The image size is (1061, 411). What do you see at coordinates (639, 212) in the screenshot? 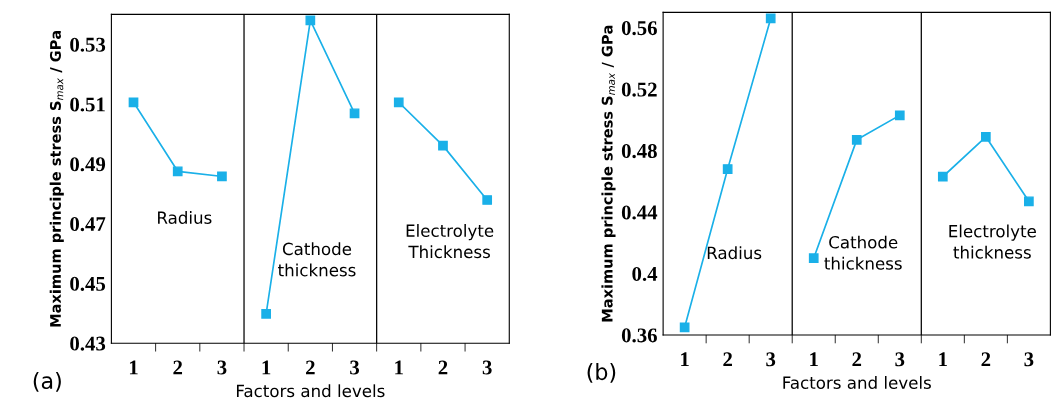
I see `y-tick-label: 0.44` at bounding box center [639, 212].